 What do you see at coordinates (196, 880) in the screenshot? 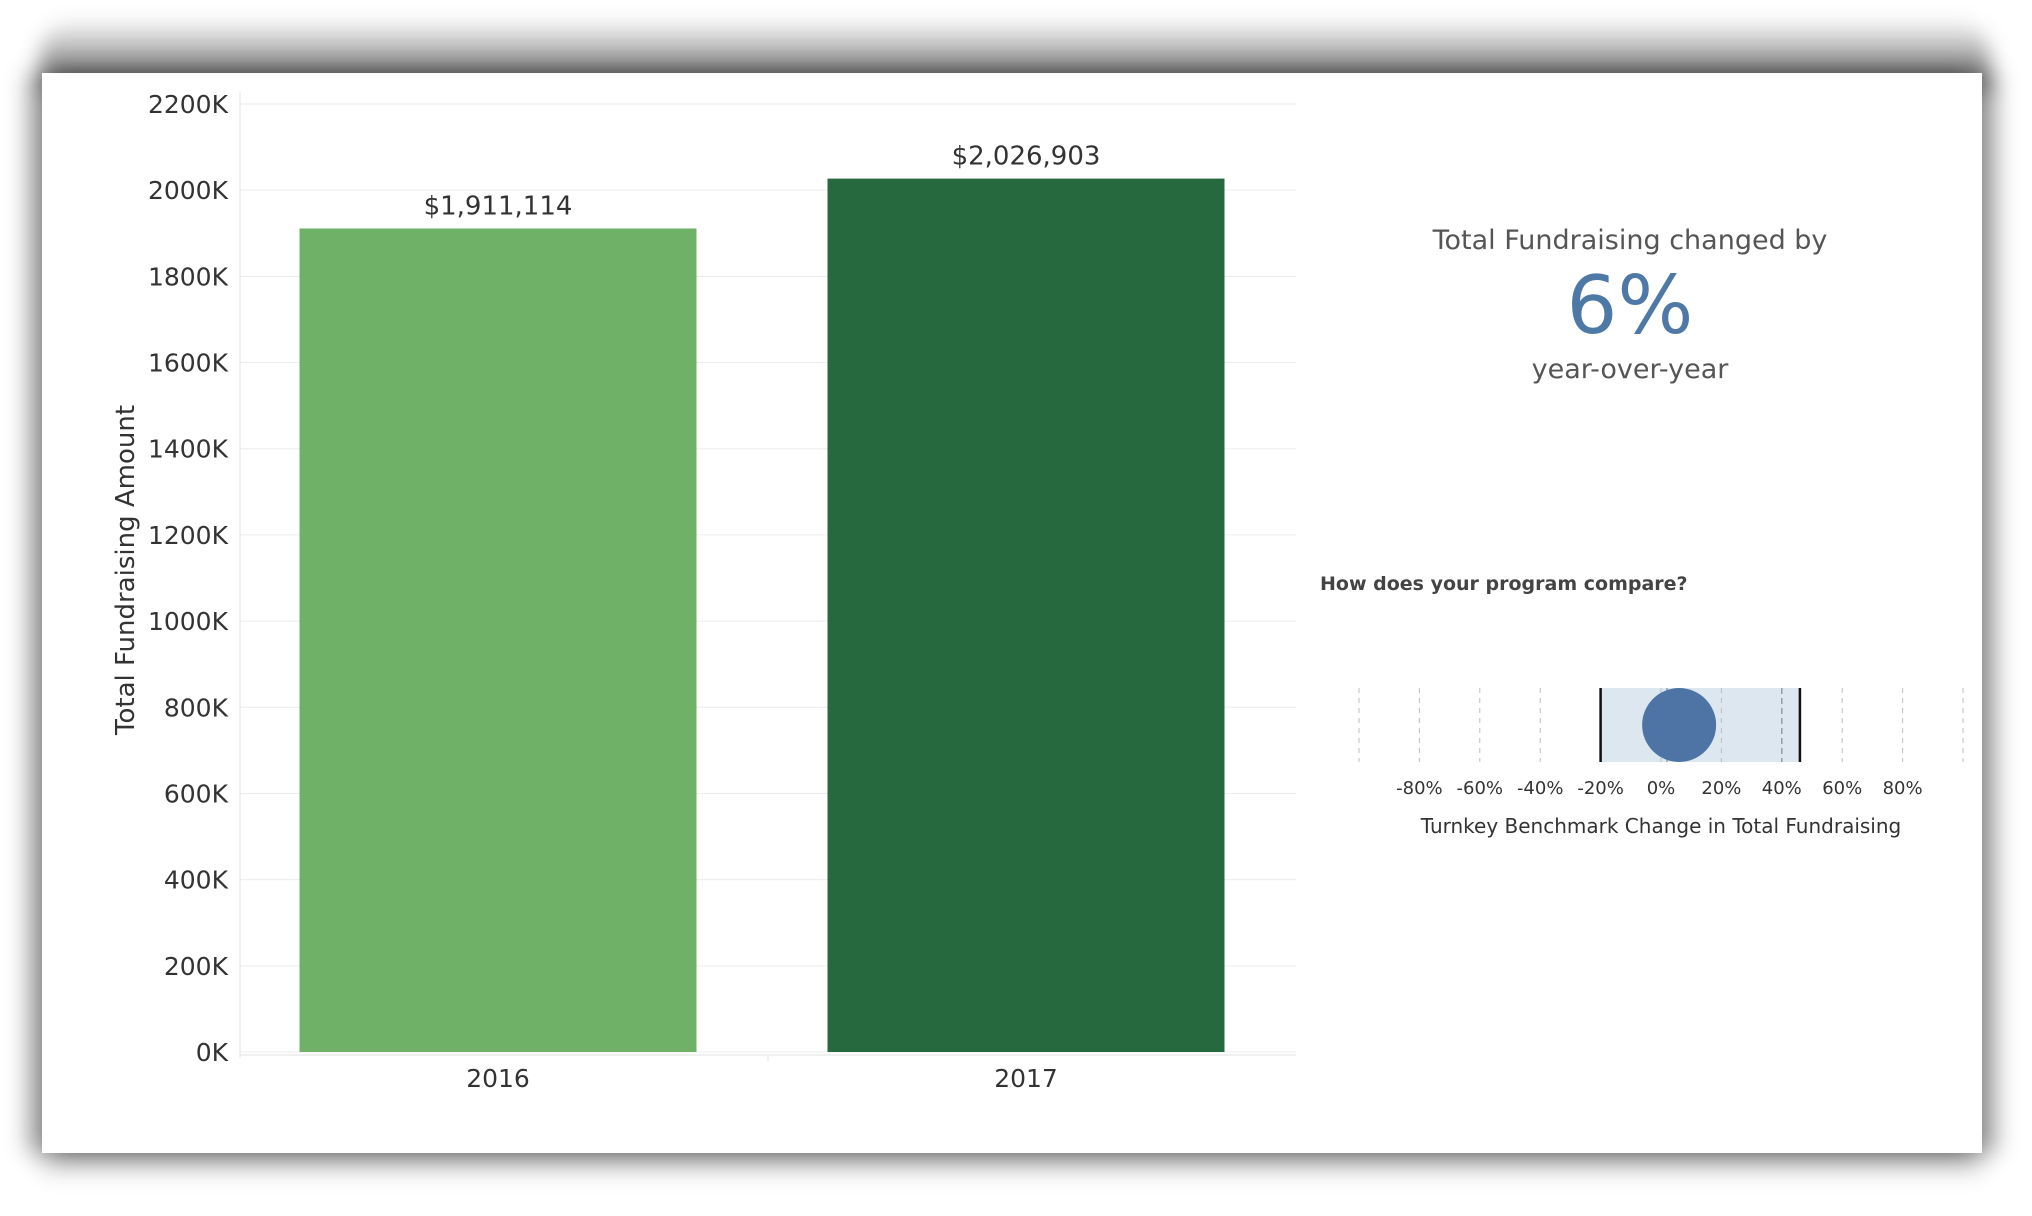
I see `y-tick-label: 400K` at bounding box center [196, 880].